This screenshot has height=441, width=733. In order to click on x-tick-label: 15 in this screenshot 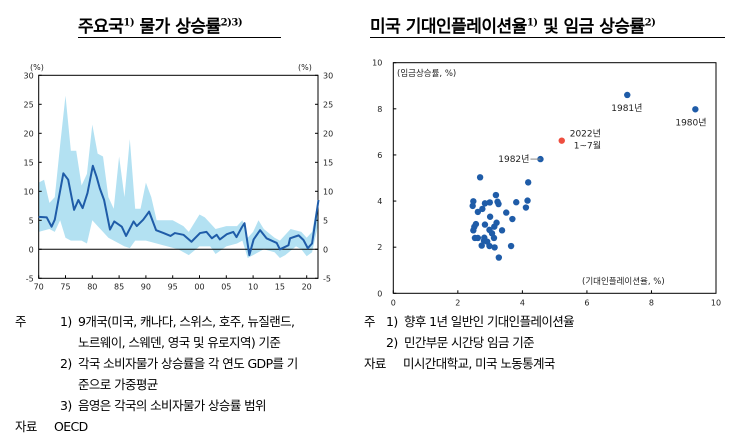, I will do `click(280, 286)`.